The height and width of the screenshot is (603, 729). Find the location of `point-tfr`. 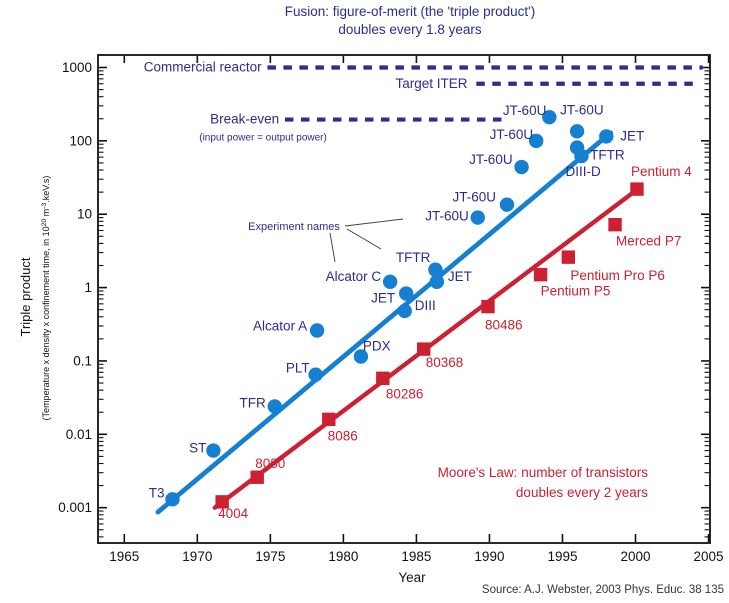

point-tfr is located at coordinates (274, 406).